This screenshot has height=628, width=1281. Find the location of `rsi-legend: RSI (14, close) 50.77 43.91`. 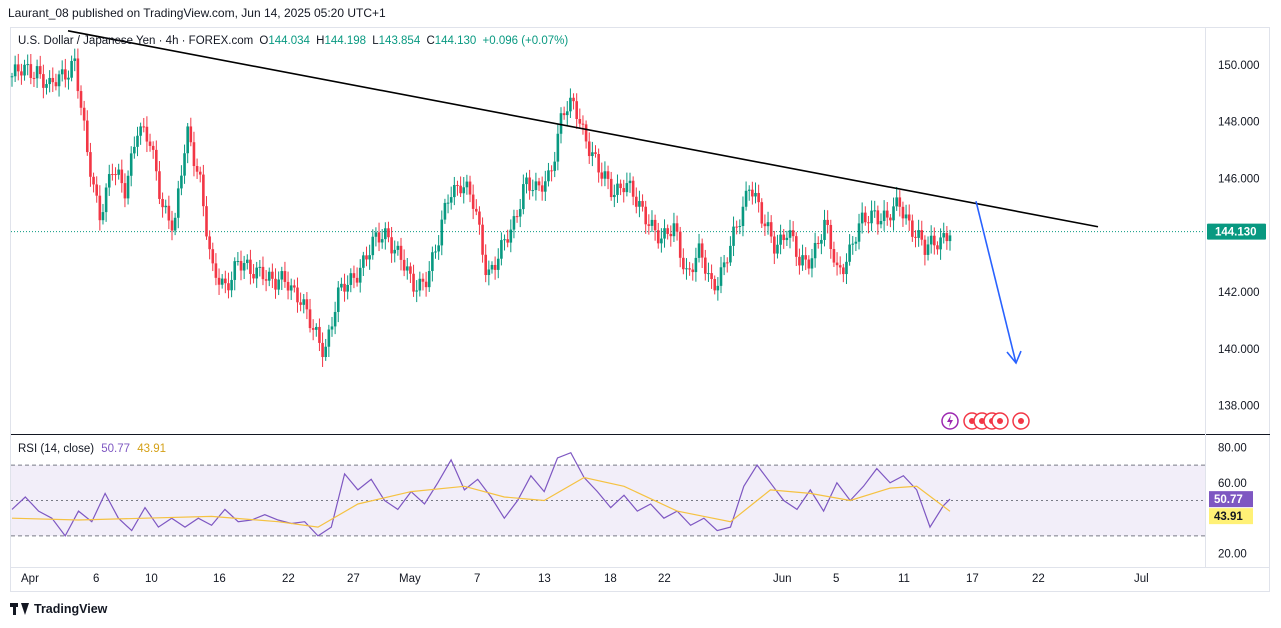

rsi-legend: RSI (14, close) 50.77 43.91 is located at coordinates (92, 449).